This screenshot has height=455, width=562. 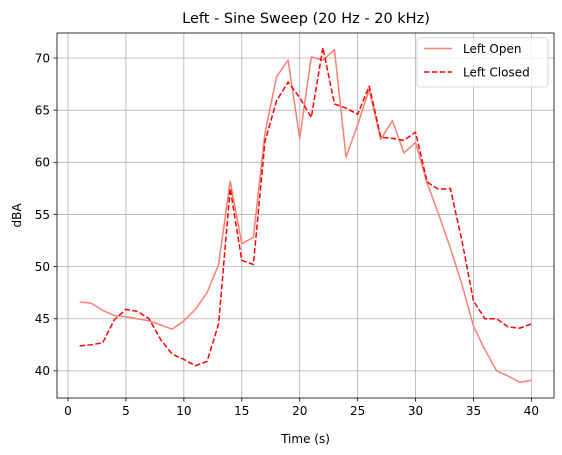 I want to click on legend-box, so click(x=482, y=62).